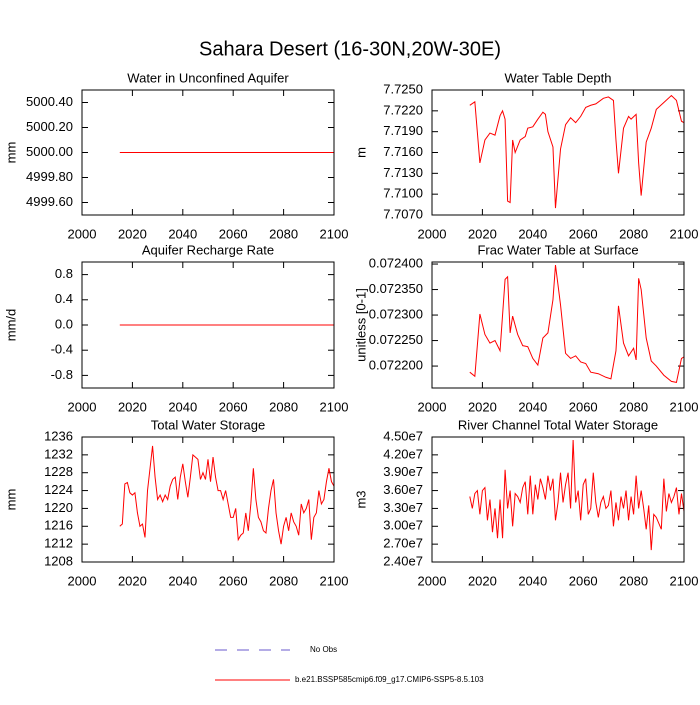 The height and width of the screenshot is (705, 700). Describe the element at coordinates (403, 213) in the screenshot. I see `y-tick-label: 7.7070` at that location.